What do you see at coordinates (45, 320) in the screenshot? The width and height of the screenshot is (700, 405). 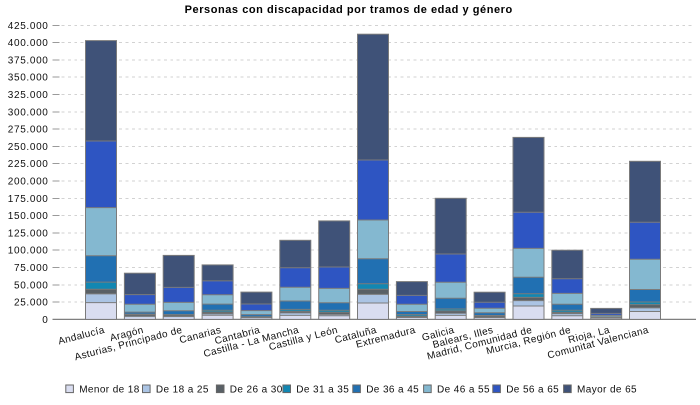 I see `svg-text: 0` at bounding box center [45, 320].